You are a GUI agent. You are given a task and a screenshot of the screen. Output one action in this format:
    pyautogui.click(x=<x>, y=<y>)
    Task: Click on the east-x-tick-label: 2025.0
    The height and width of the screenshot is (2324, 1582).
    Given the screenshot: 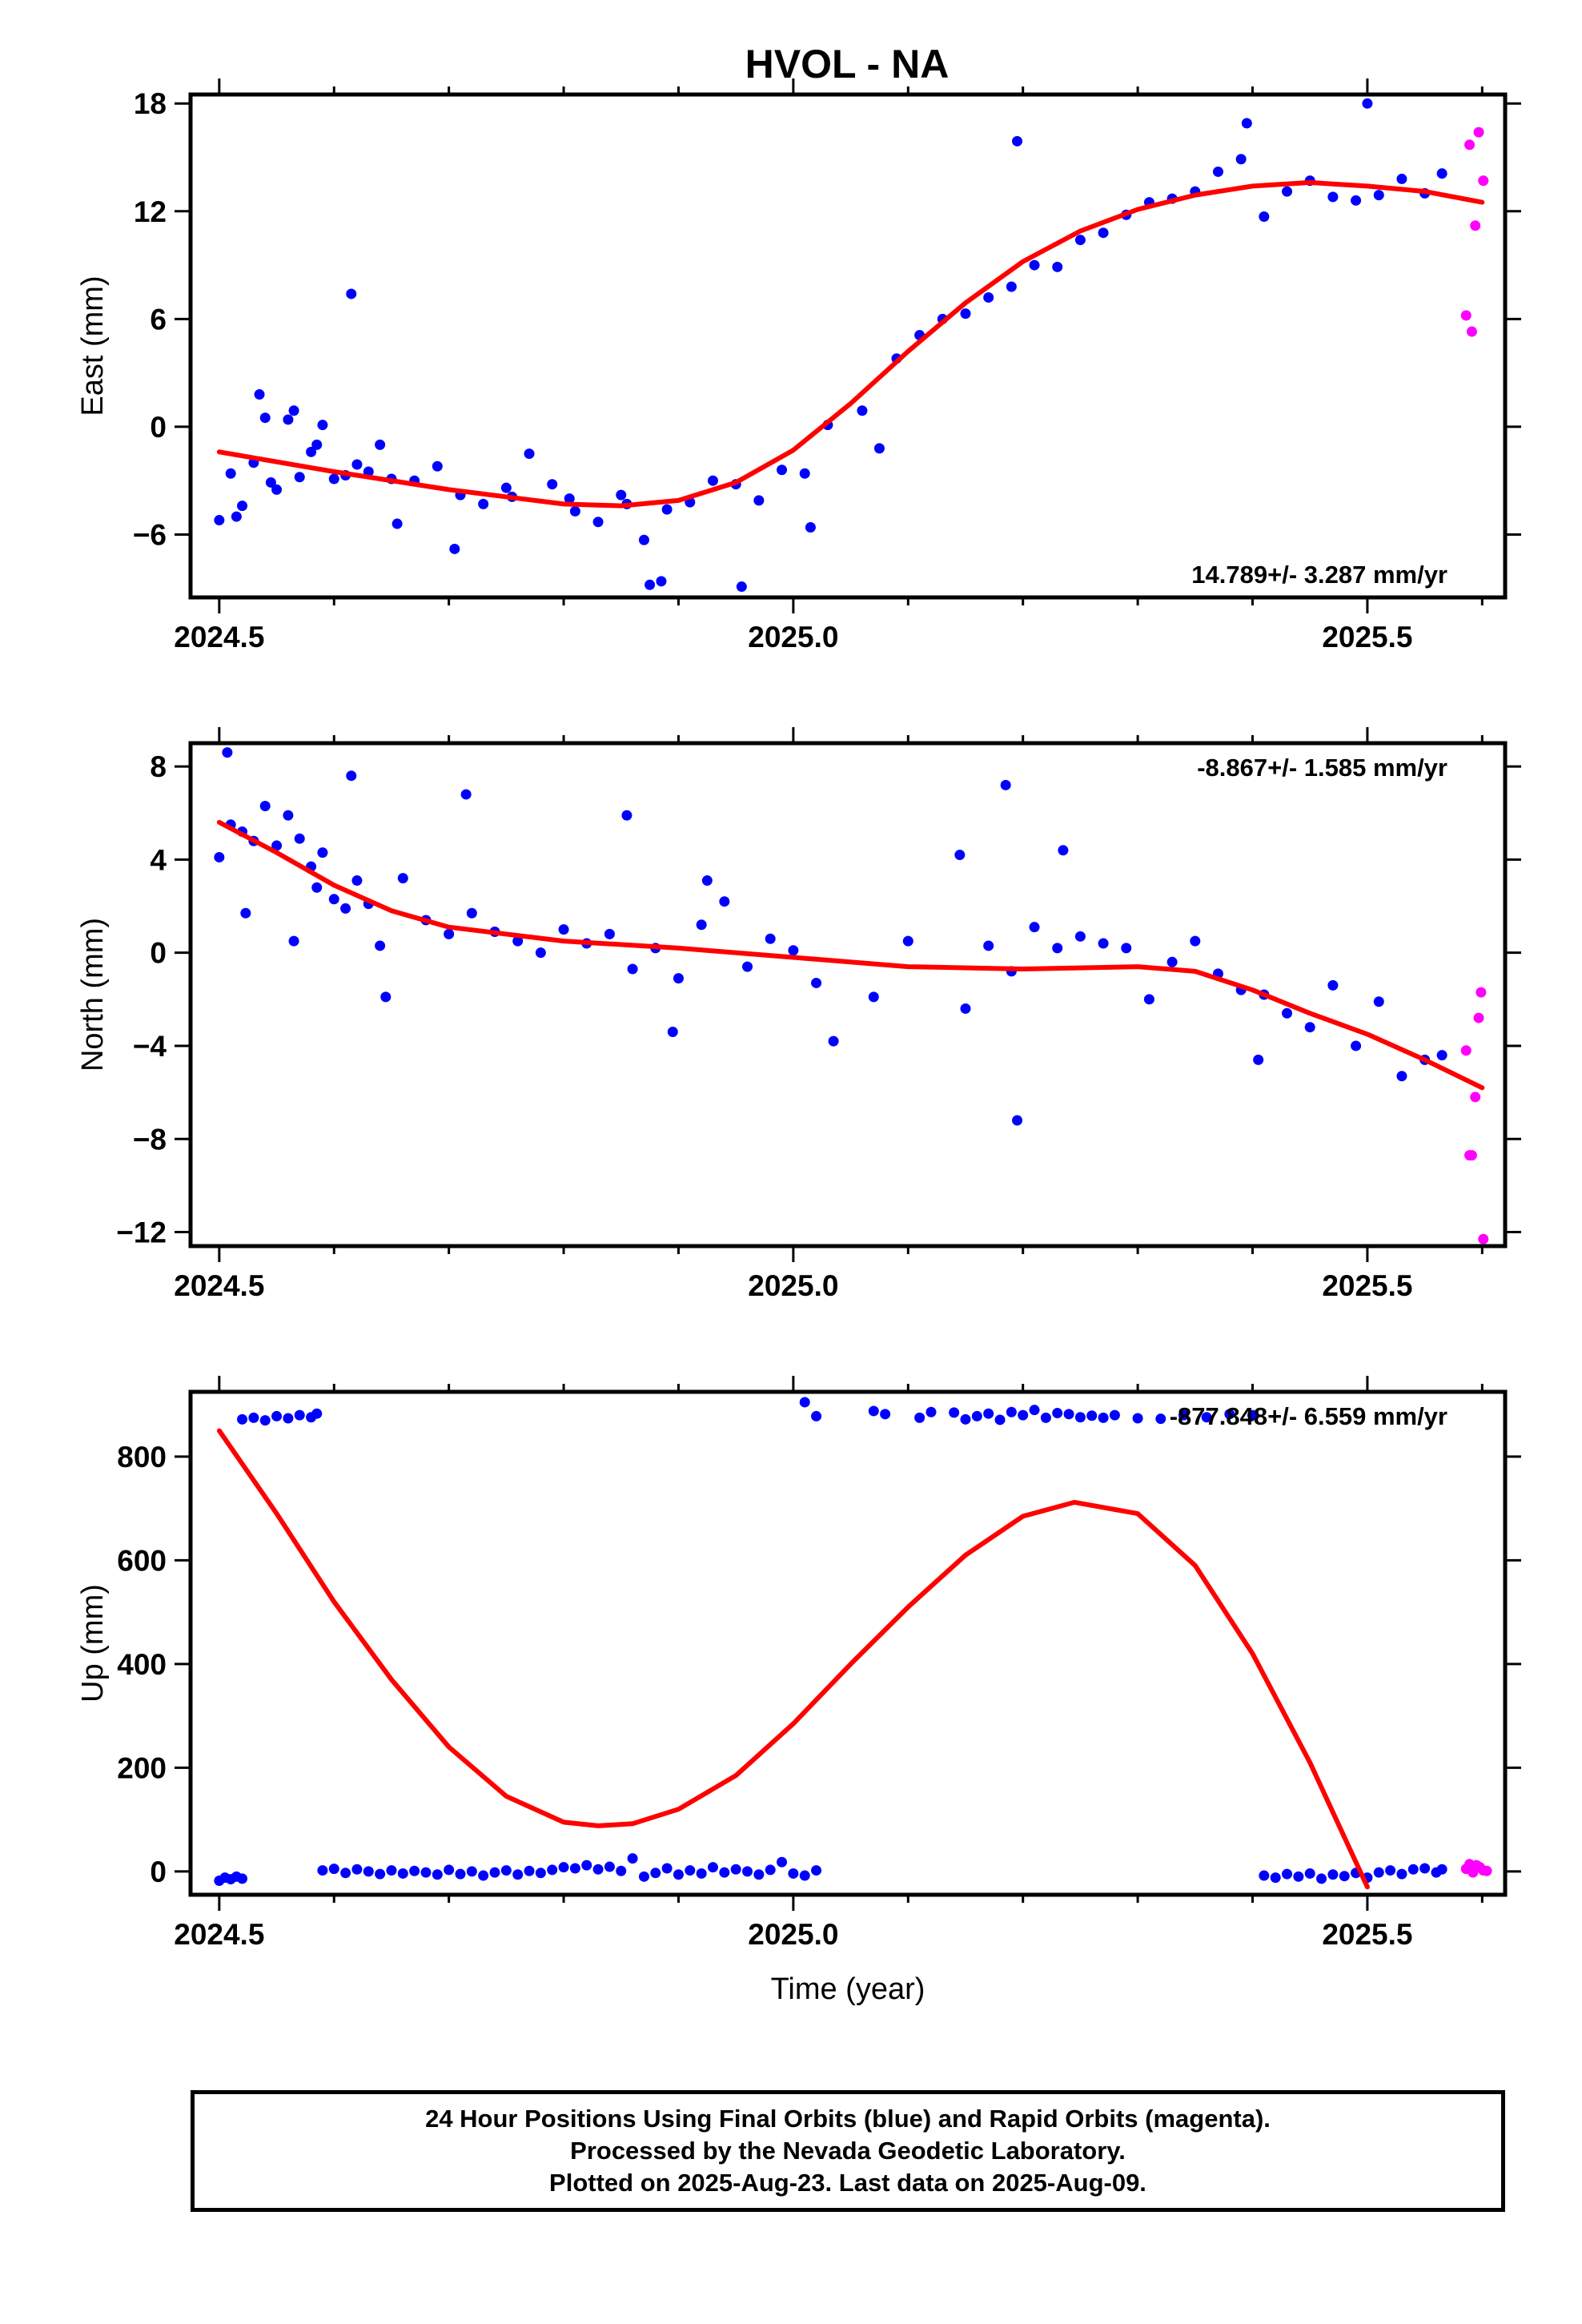 What is the action you would take?
    pyautogui.click(x=793, y=637)
    